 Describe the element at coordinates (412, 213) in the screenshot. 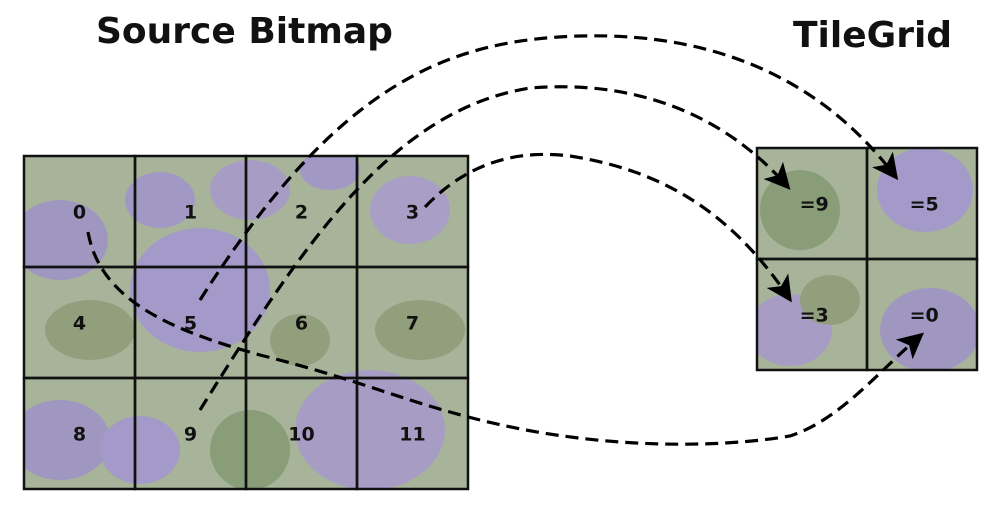

I see `source-tile-label: 3` at that location.